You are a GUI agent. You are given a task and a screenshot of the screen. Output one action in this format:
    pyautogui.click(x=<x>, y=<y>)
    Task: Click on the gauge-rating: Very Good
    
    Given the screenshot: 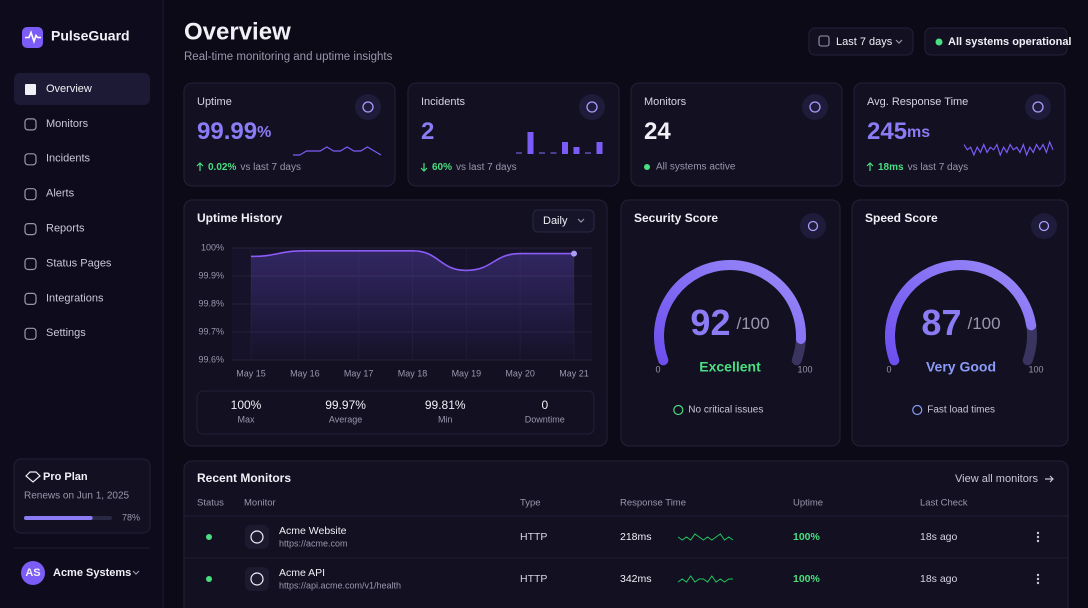 What is the action you would take?
    pyautogui.click(x=961, y=367)
    